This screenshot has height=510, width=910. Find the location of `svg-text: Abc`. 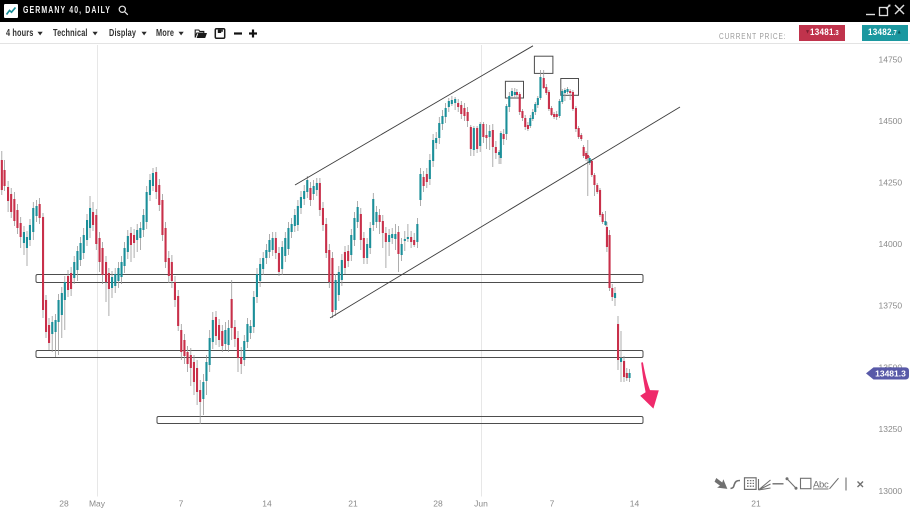

svg-text: Abc is located at coordinates (821, 485).